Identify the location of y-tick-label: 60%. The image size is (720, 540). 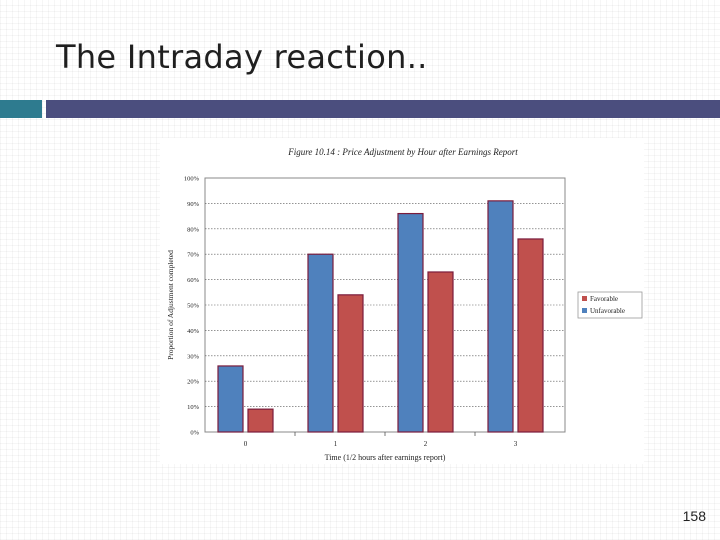
(193, 280).